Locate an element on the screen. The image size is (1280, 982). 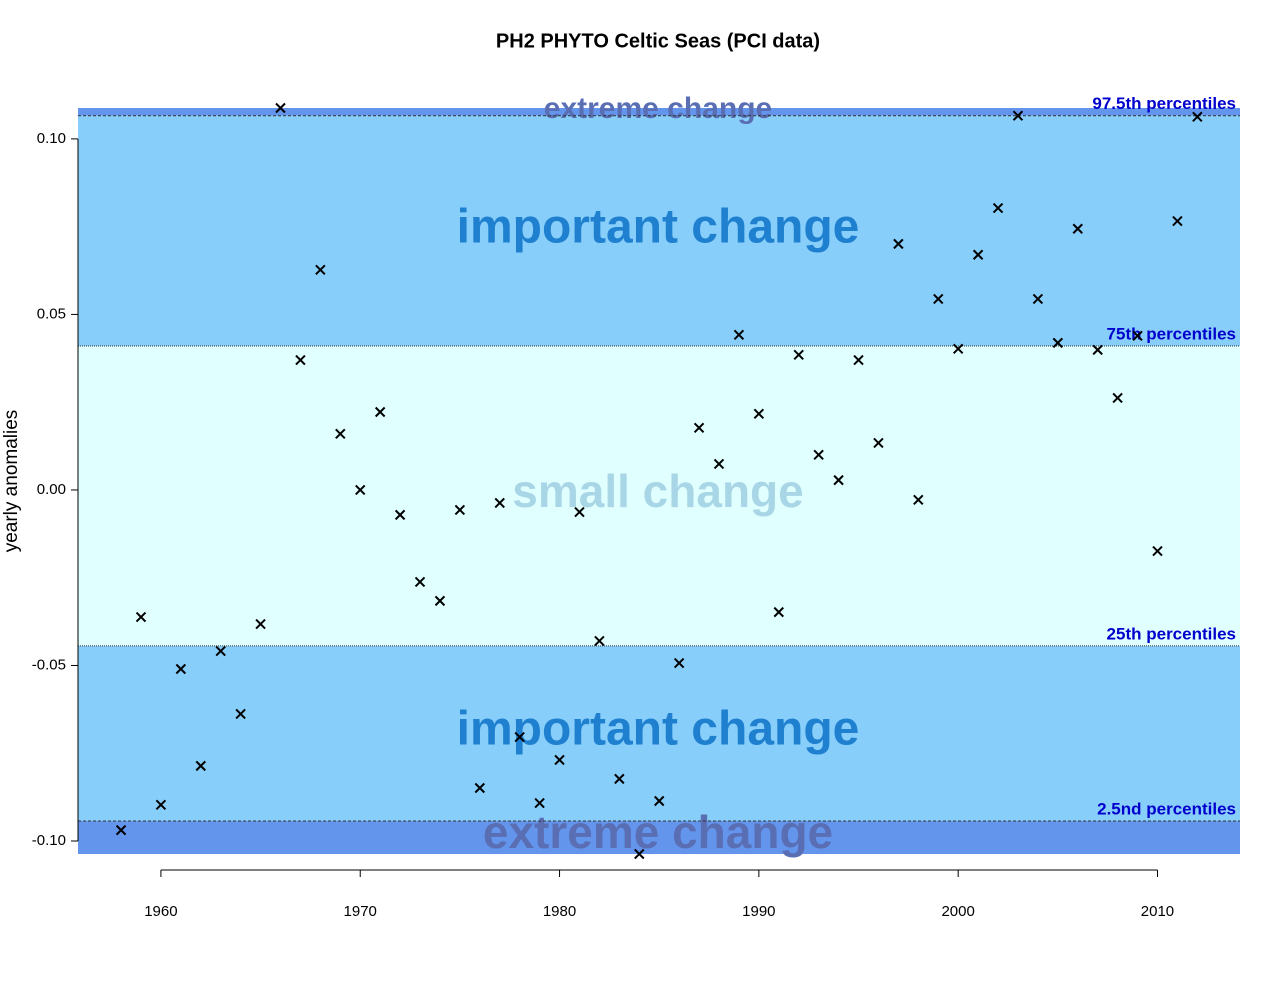
y-tick-label: -0.10 is located at coordinates (49, 840).